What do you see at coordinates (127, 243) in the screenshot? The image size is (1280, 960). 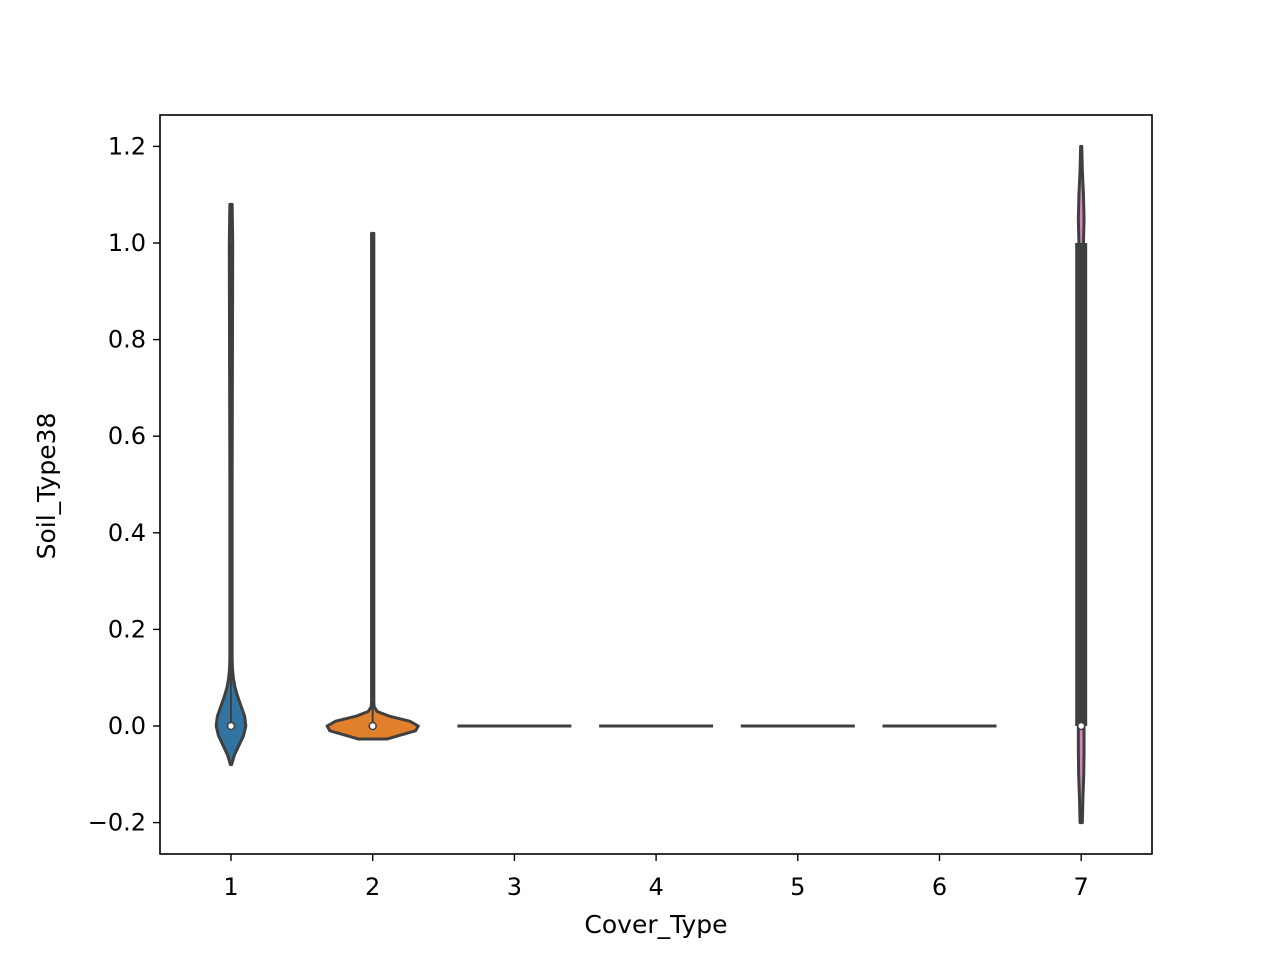 I see `y-tick-label: 1.0` at bounding box center [127, 243].